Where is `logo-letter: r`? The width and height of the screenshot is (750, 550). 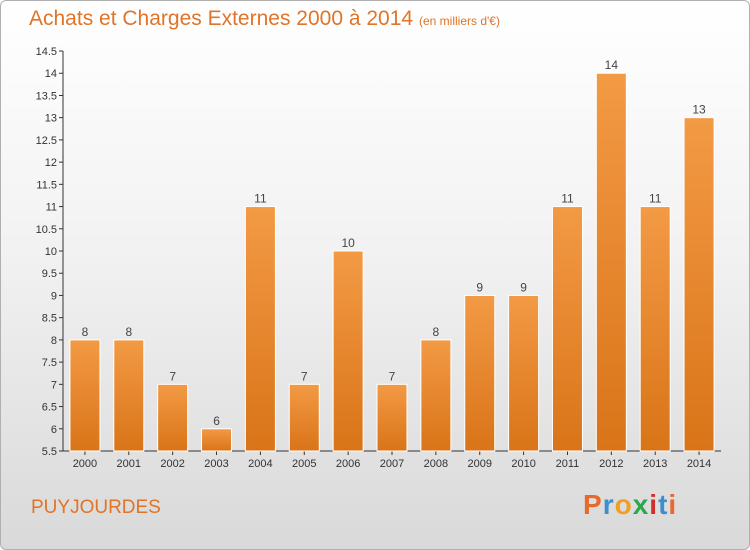
logo-letter: r is located at coordinates (608, 504).